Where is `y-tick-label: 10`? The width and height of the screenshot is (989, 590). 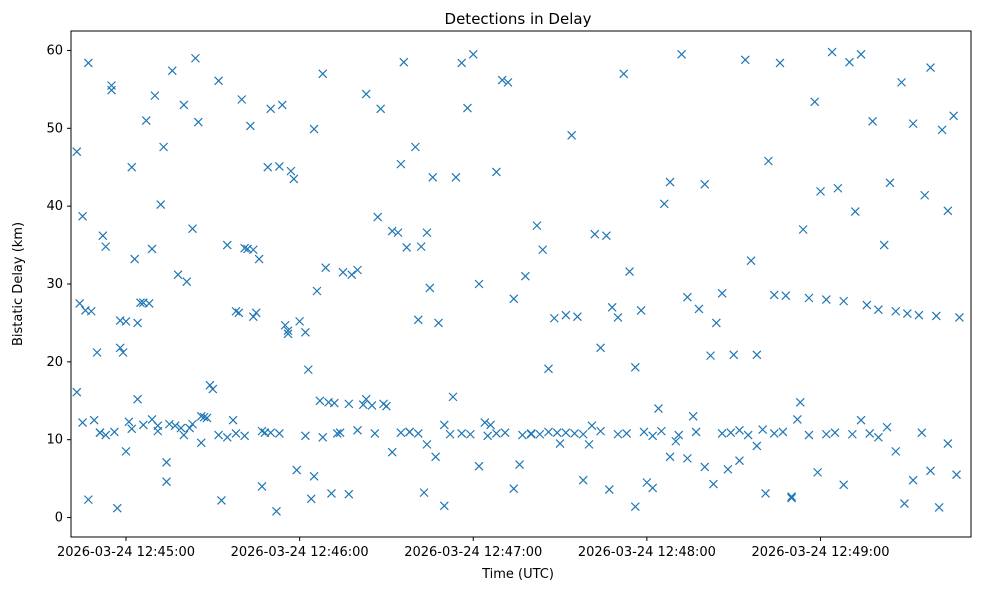 y-tick-label: 10 is located at coordinates (54, 440).